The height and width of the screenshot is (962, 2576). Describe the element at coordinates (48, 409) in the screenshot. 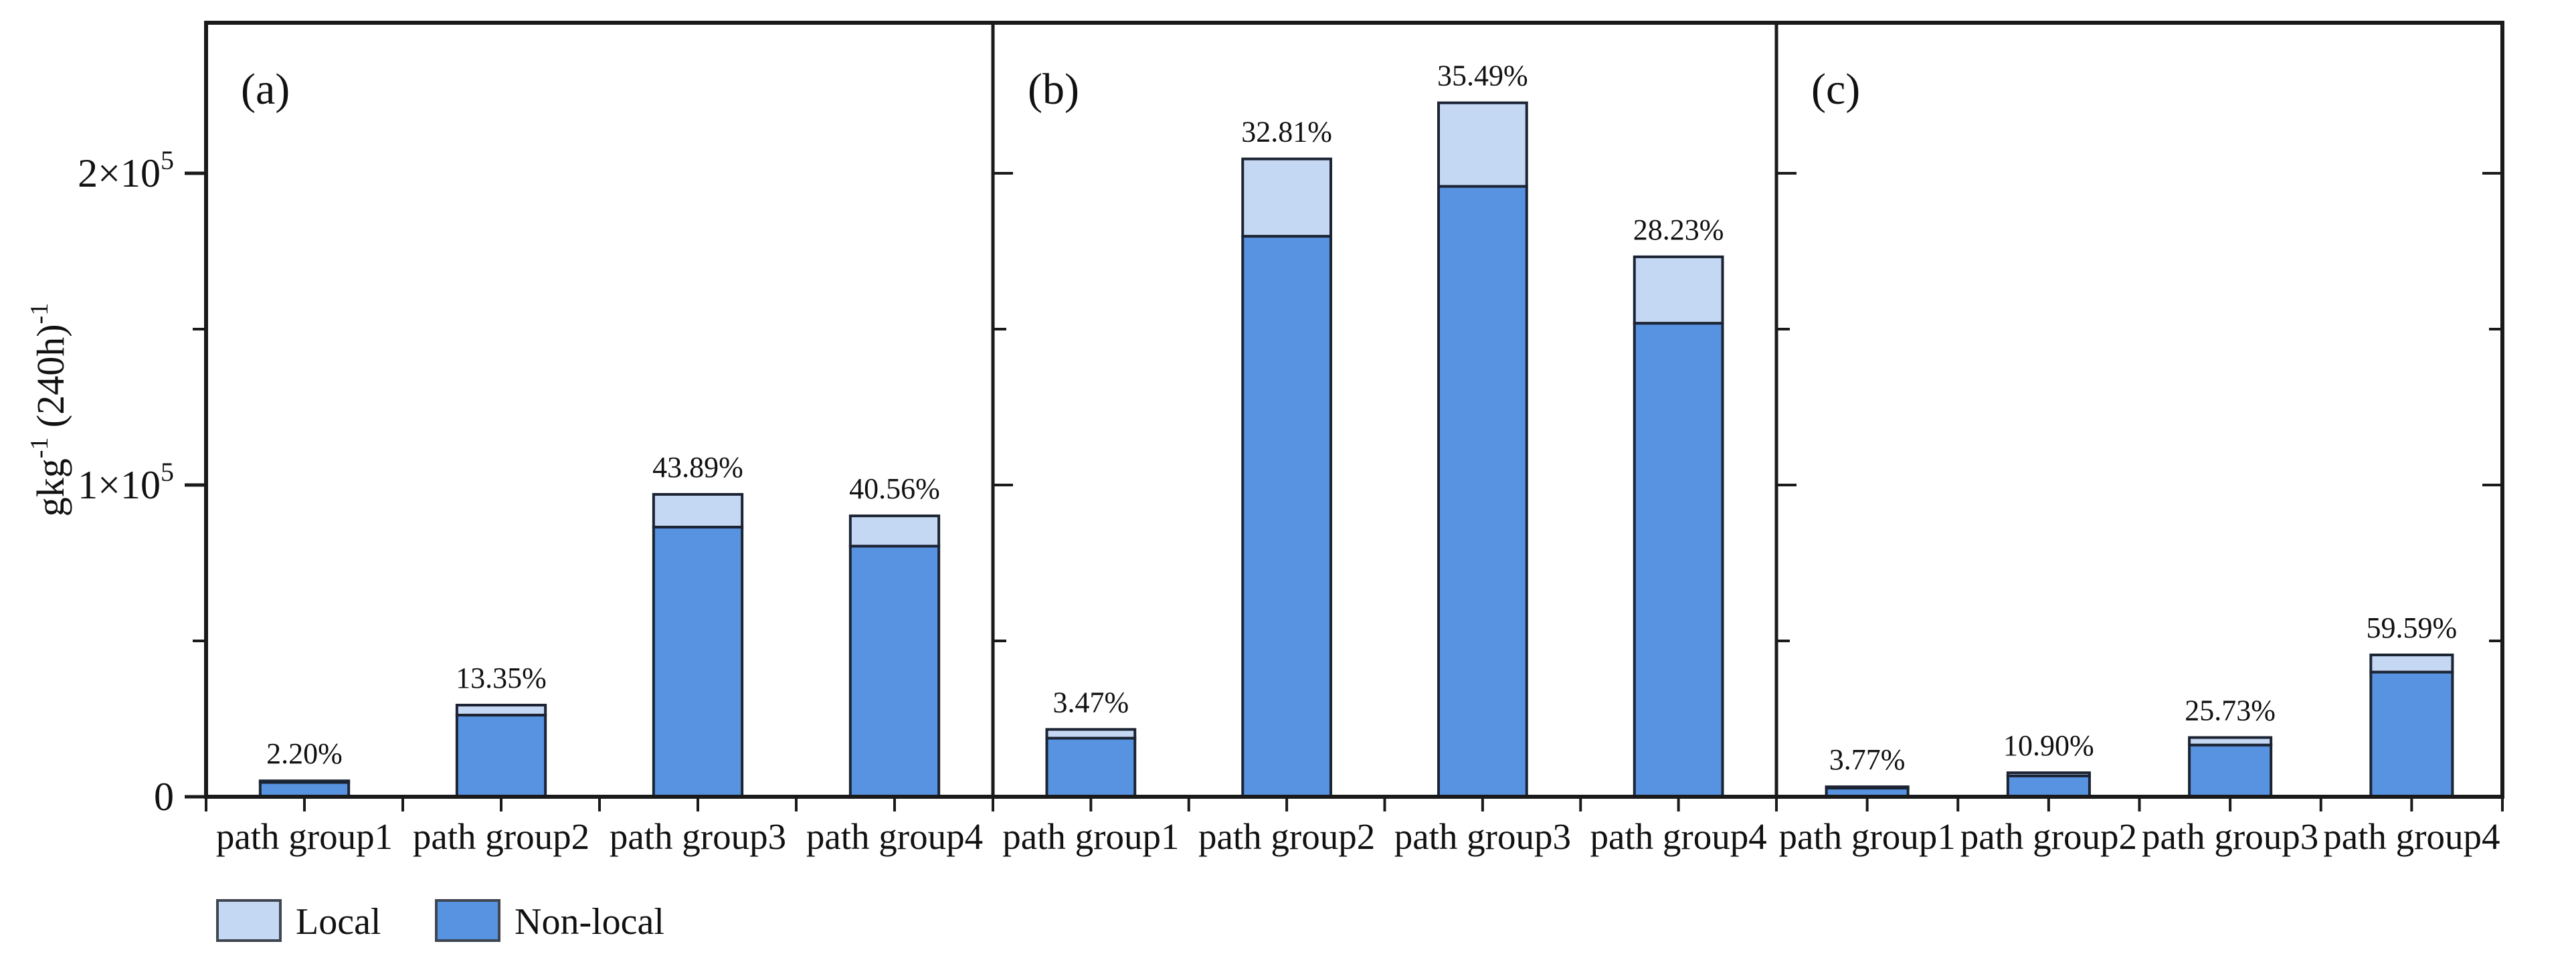

I see `y-axis-label: gkg-1 (240h)-1` at that location.